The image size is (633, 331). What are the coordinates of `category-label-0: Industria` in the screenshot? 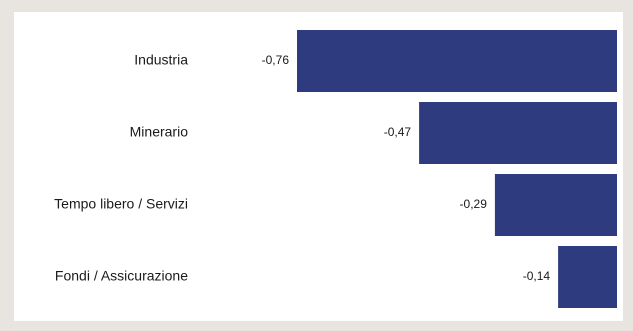 It's located at (161, 60).